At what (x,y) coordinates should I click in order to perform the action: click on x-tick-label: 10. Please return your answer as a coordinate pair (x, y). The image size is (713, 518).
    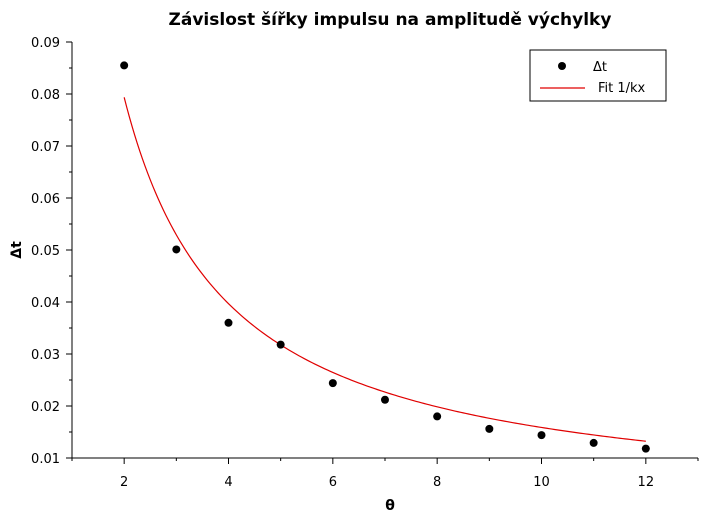
    Looking at the image, I should click on (541, 482).